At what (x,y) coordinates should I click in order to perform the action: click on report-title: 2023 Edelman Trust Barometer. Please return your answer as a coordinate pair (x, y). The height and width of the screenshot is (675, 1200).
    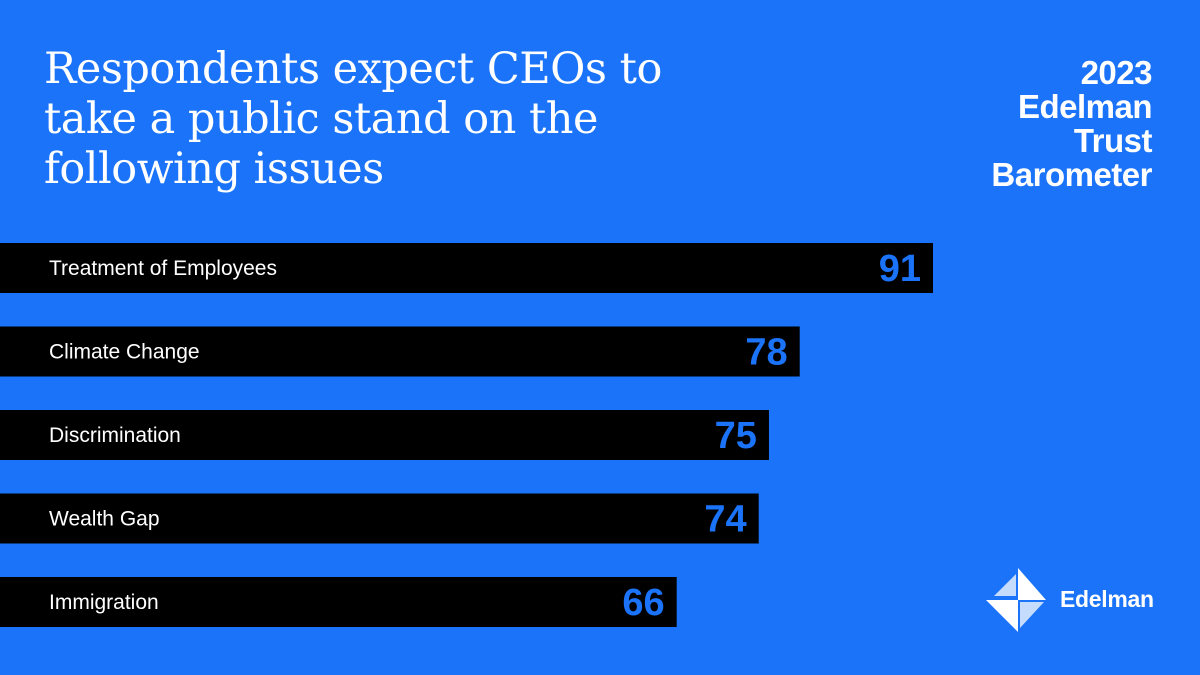
    Looking at the image, I should click on (1032, 124).